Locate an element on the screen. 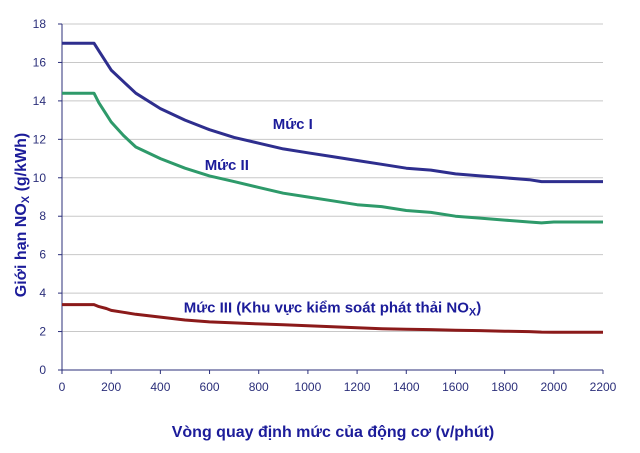  x-tick-label-1800: 1800 is located at coordinates (504, 387).